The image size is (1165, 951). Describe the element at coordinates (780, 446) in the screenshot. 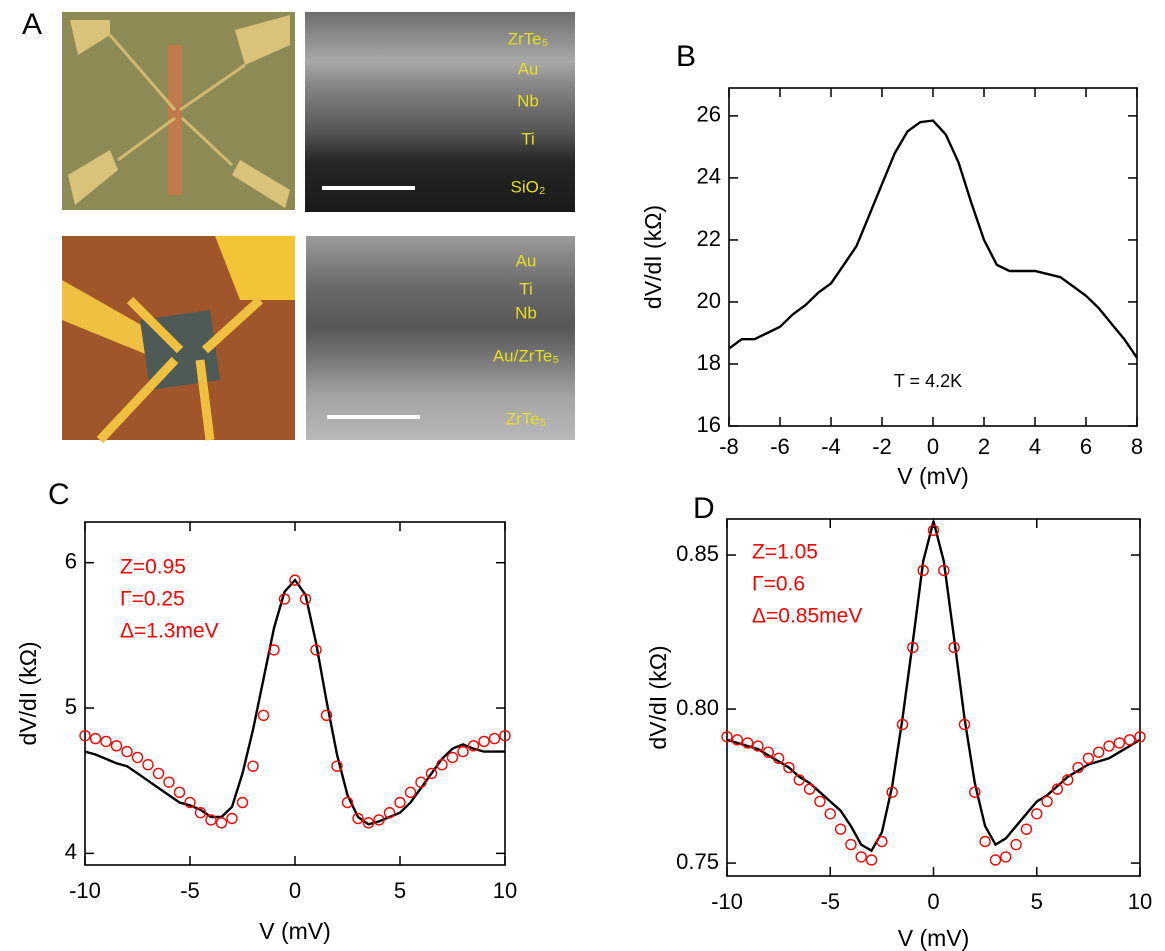

I see `x-tick-label: -6` at that location.